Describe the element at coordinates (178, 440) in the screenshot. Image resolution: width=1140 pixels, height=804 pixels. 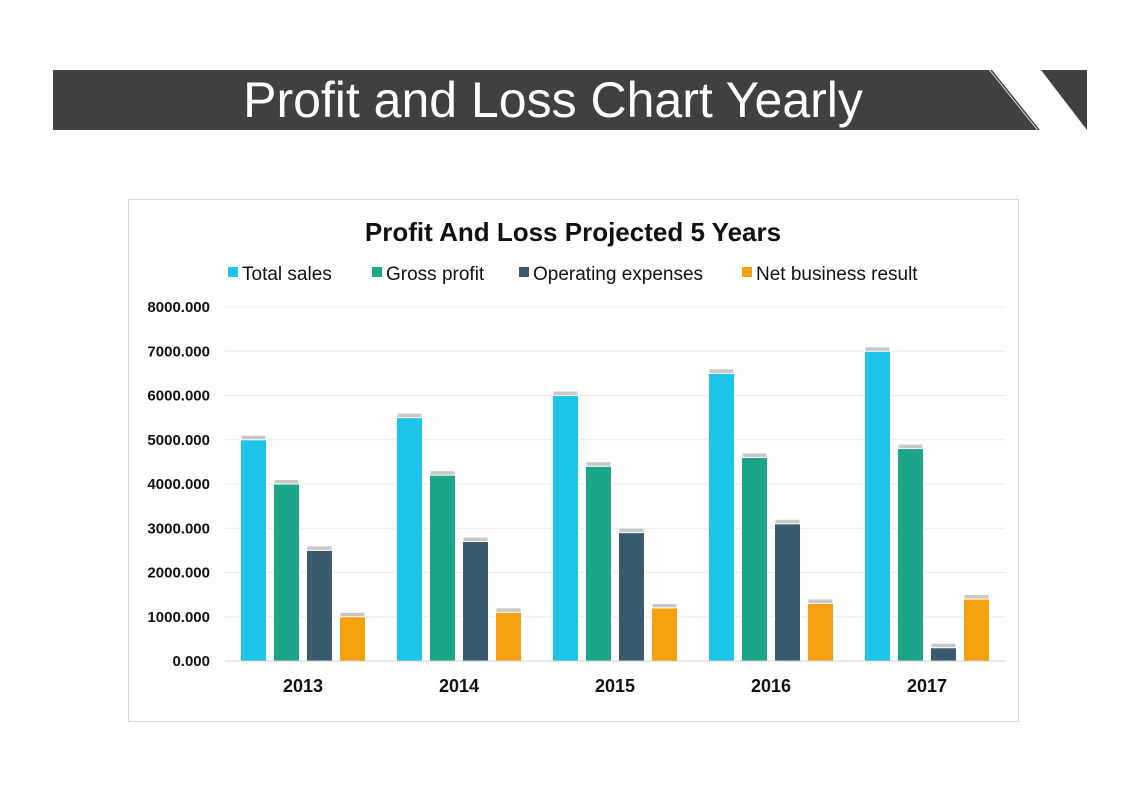
I see `y-tick-label: 5000.000` at that location.